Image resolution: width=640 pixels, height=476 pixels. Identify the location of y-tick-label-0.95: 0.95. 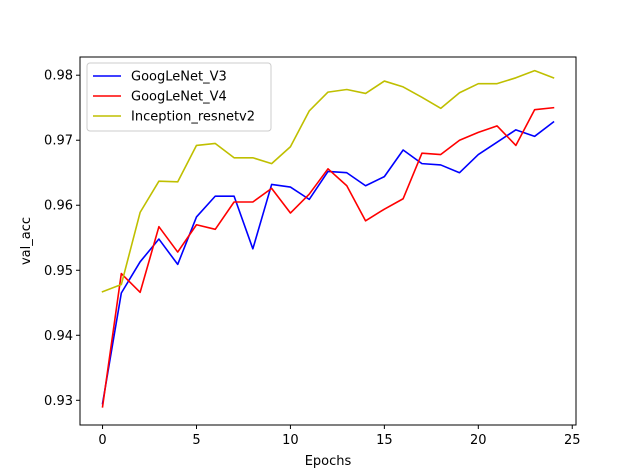
(58, 271).